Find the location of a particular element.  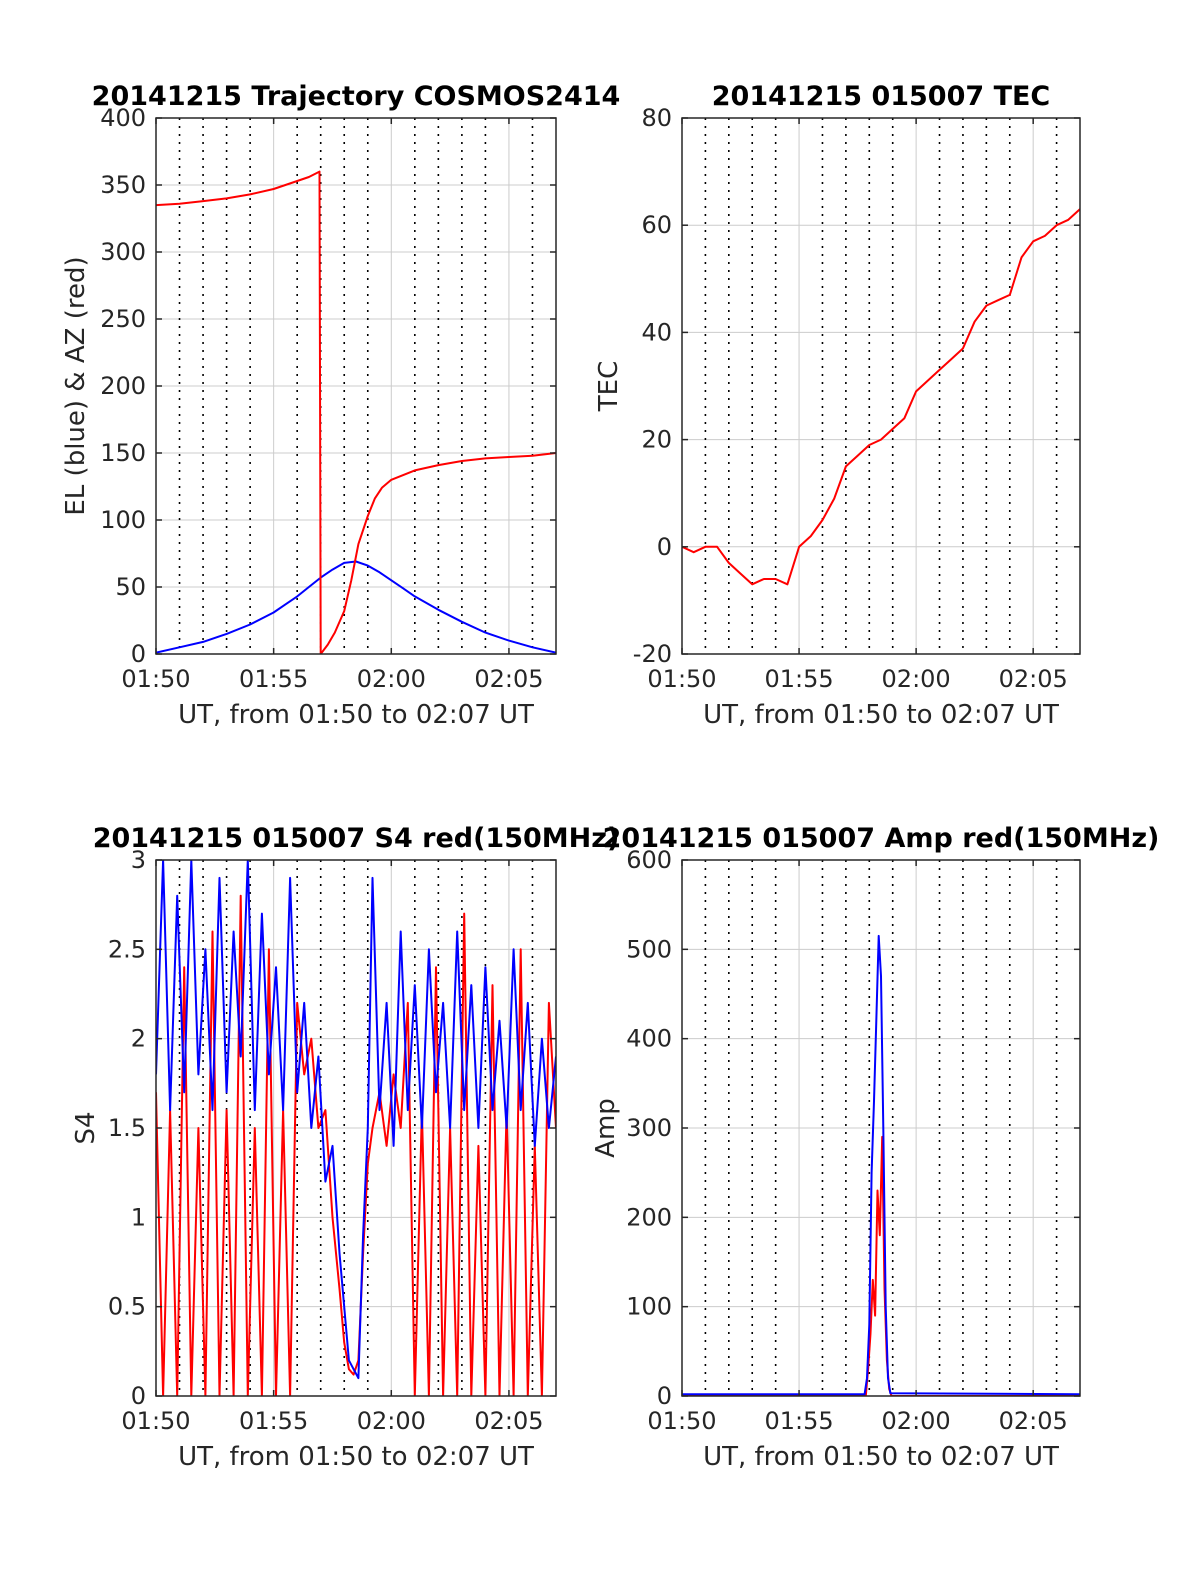

y-tick-label: 2 is located at coordinates (138, 1039).